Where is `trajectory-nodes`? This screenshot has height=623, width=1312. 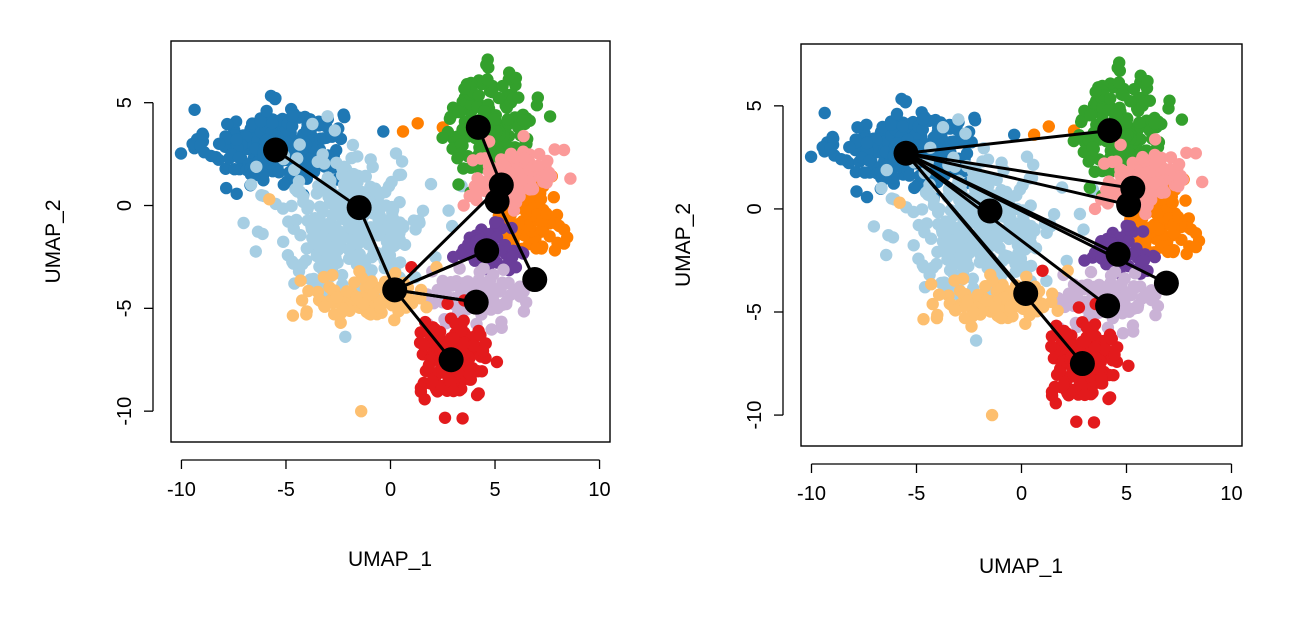 trajectory-nodes is located at coordinates (405, 243).